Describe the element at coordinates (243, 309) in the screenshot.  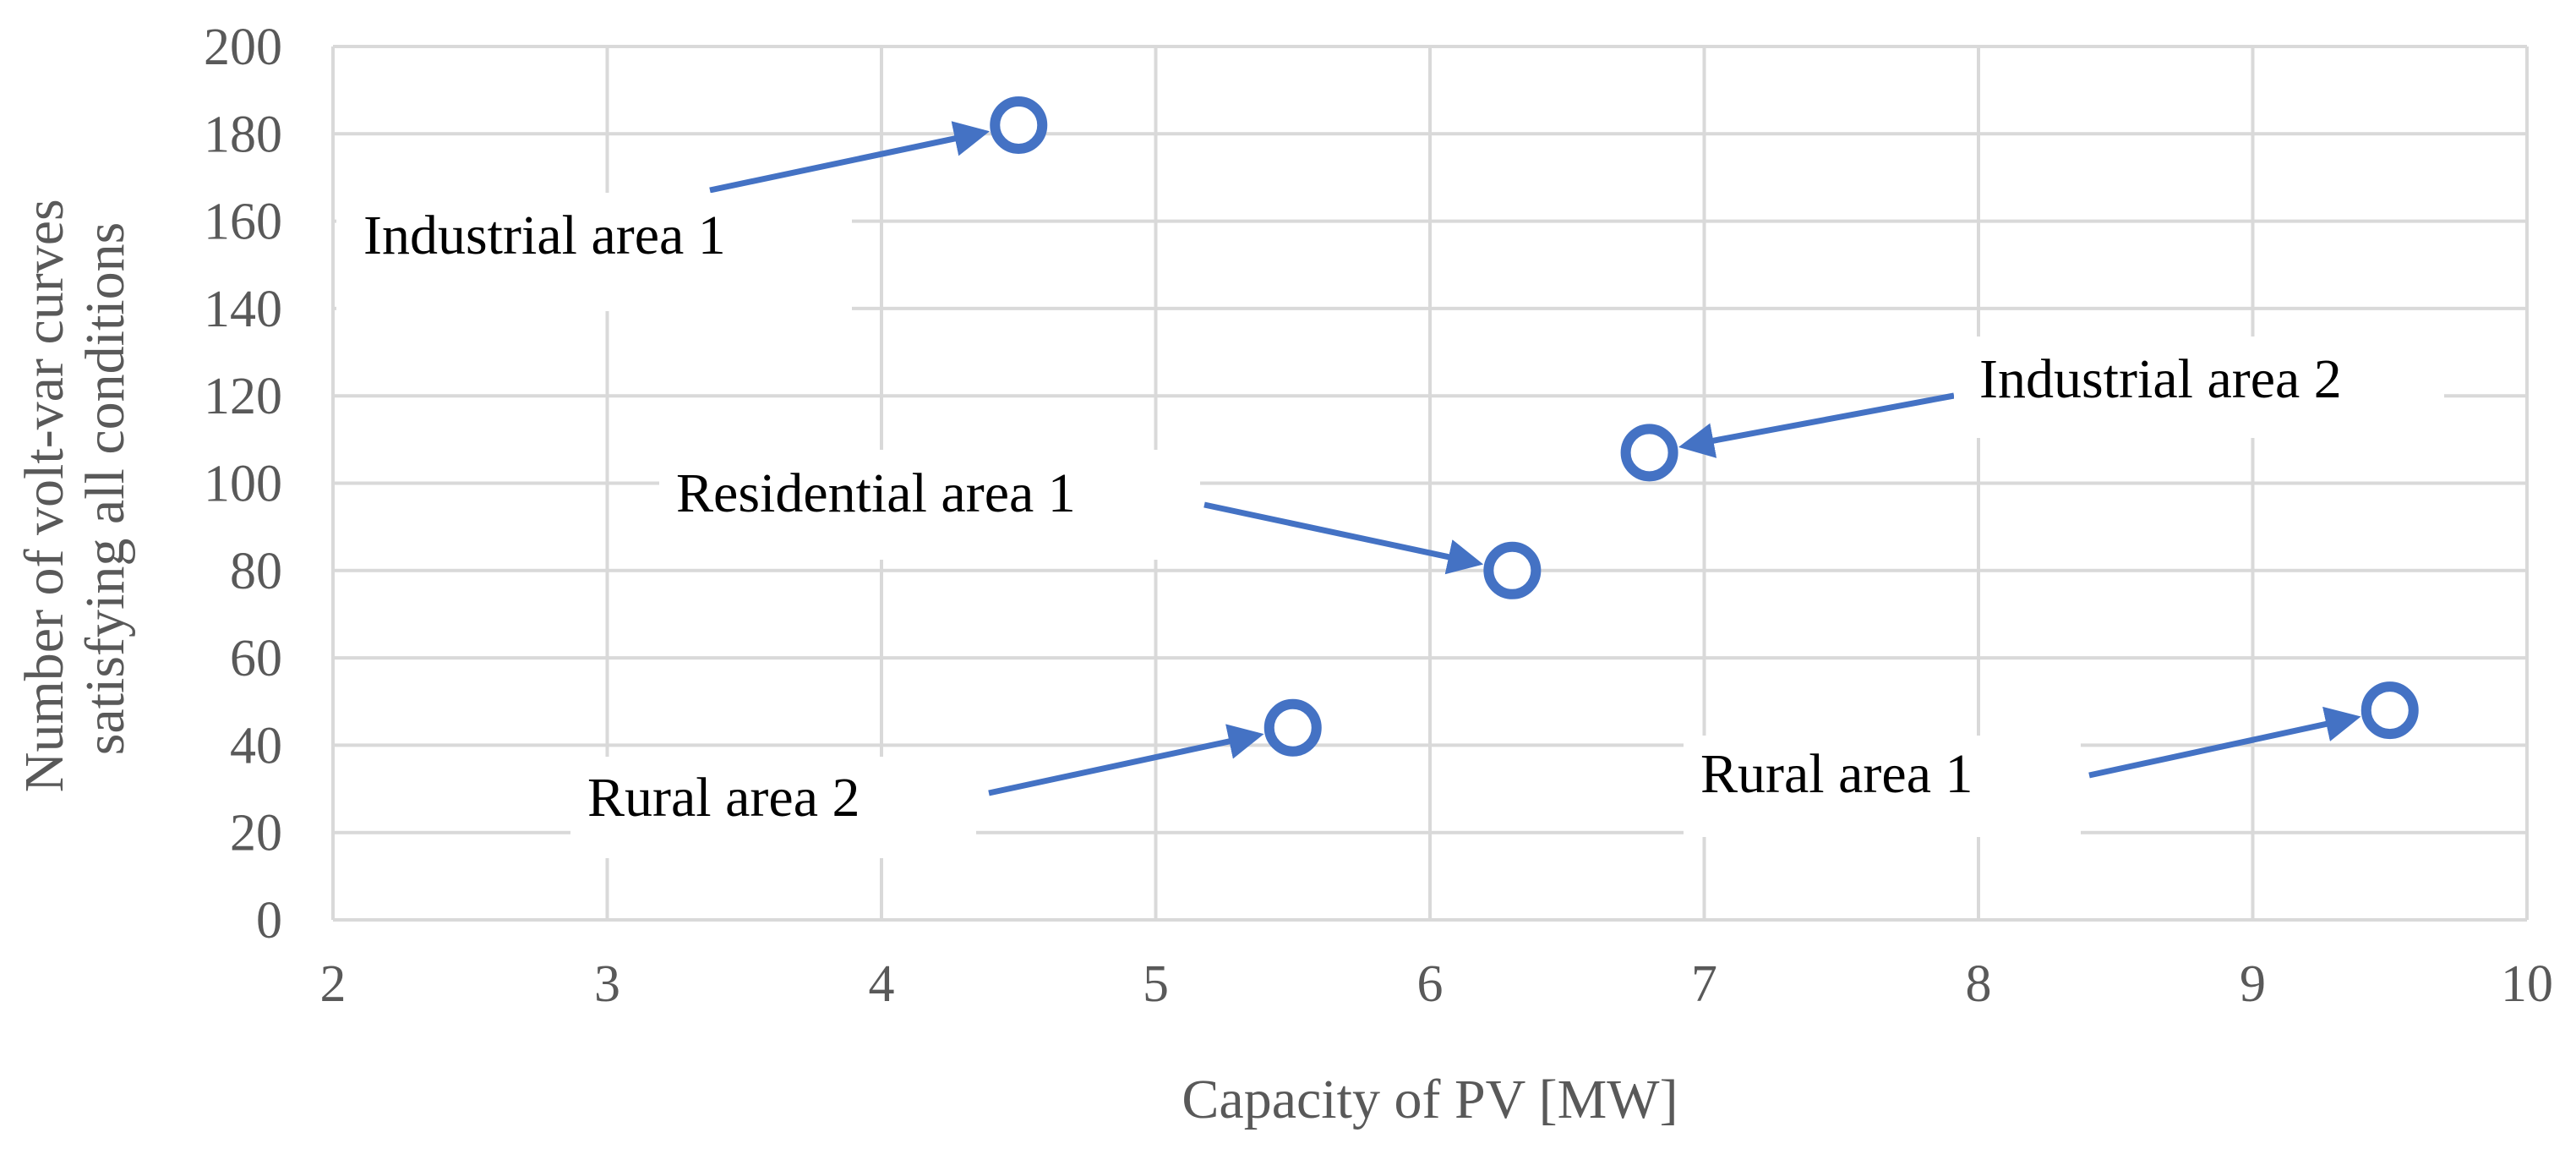
I see `y-tick-label: 140` at that location.